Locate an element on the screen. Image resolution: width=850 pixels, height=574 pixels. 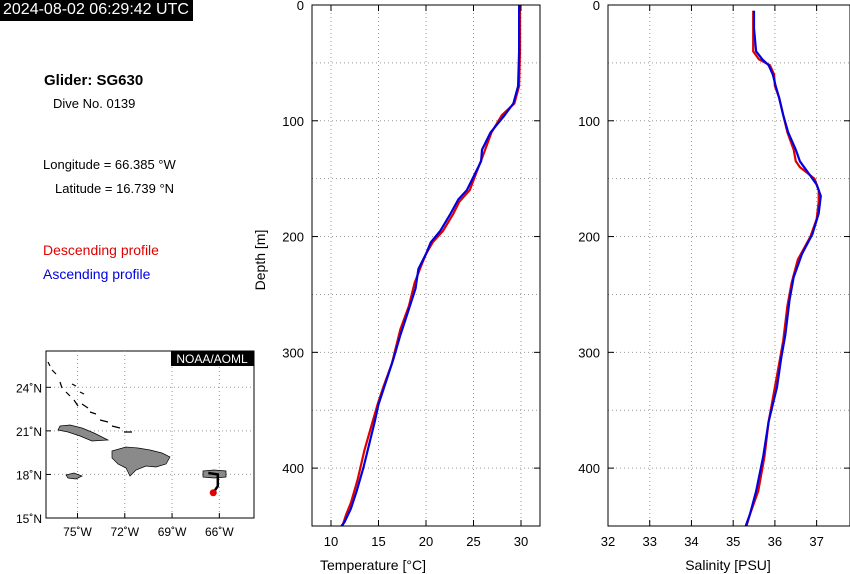
x-tick-label: 15 is located at coordinates (378, 541).